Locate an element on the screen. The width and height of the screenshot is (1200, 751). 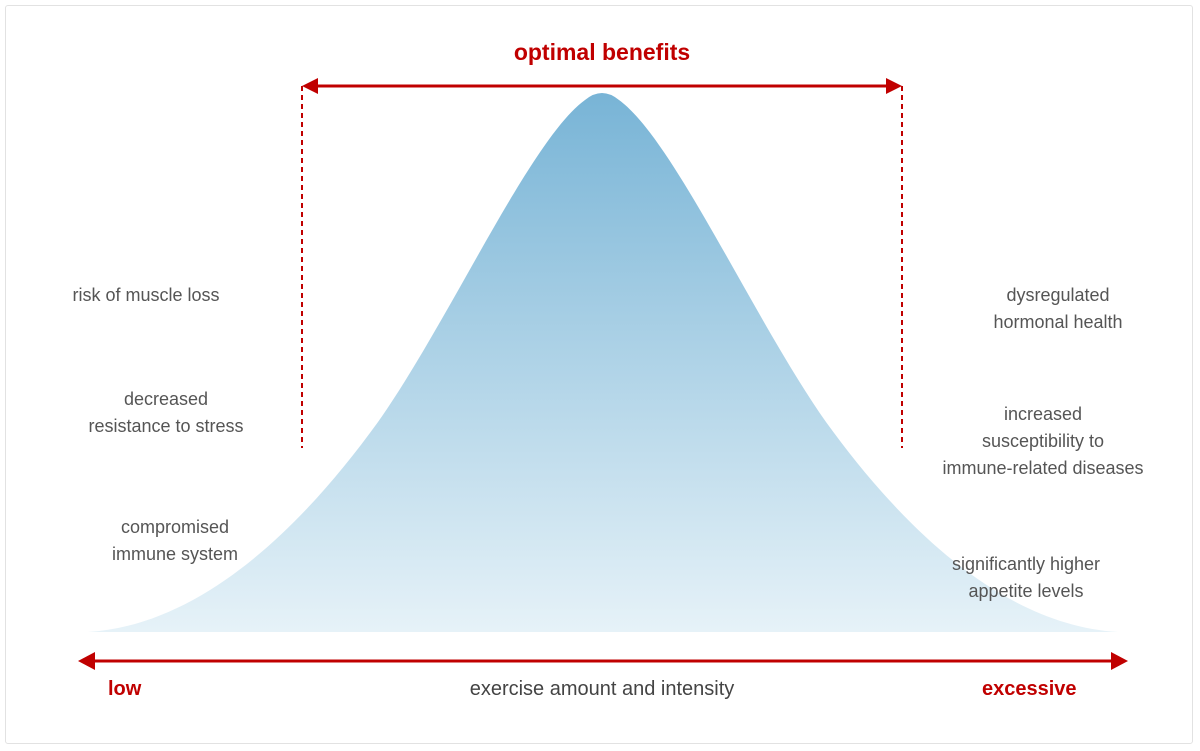
left-effect-immune-system: compromised immune system is located at coordinates (175, 540).